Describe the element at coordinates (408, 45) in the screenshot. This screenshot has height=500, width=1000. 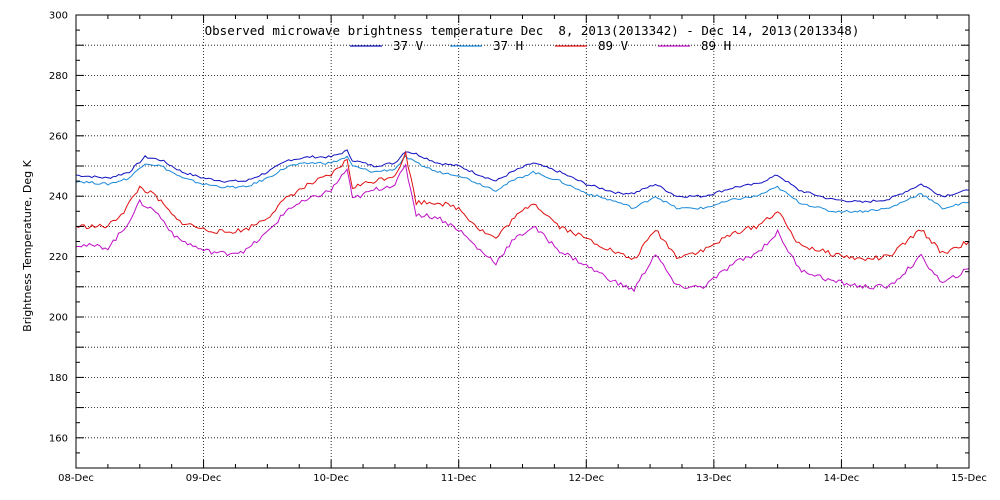
I see `legend-label: 37 V` at that location.